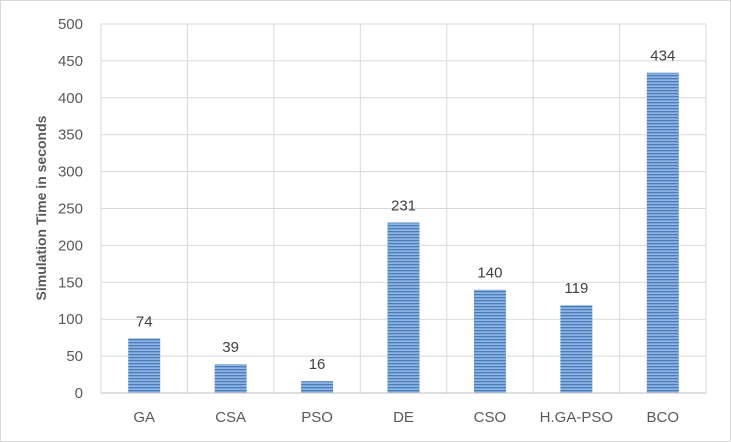 The height and width of the screenshot is (442, 731). Describe the element at coordinates (70, 98) in the screenshot. I see `y-tick-label: 400` at that location.